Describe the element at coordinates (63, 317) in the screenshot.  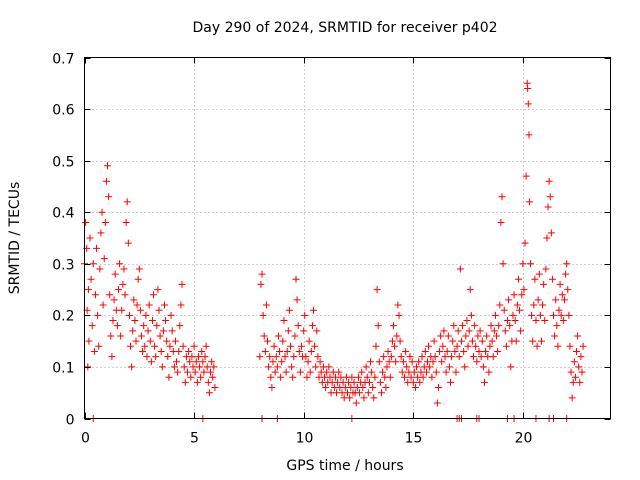
I see `y-tick-label: 0.2` at that location.